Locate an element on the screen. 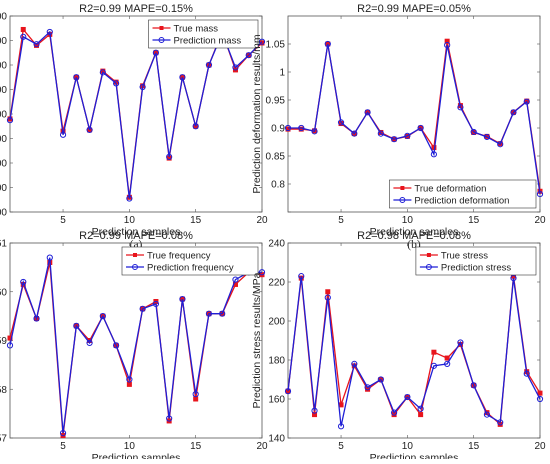 This screenshot has width=550, height=464. y-tick-label: 0.95 is located at coordinates (276, 101).